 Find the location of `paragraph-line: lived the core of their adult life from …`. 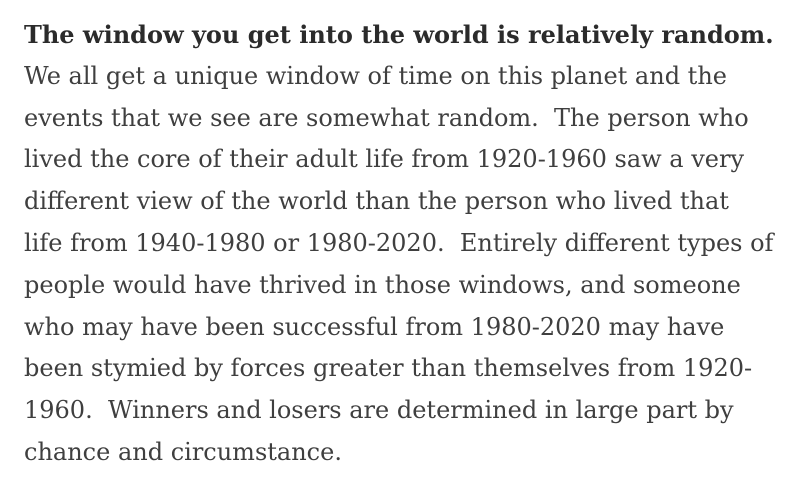

paragraph-line: lived the core of their adult life from … is located at coordinates (384, 159).